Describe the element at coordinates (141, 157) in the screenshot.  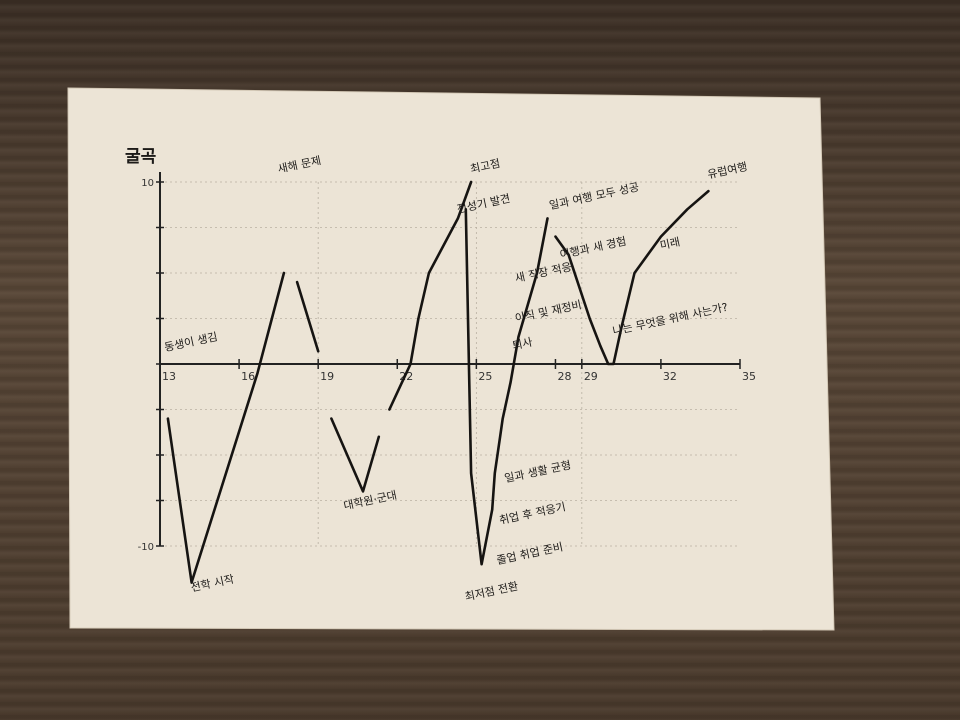
I see `y-axis-label: 굴곡` at that location.